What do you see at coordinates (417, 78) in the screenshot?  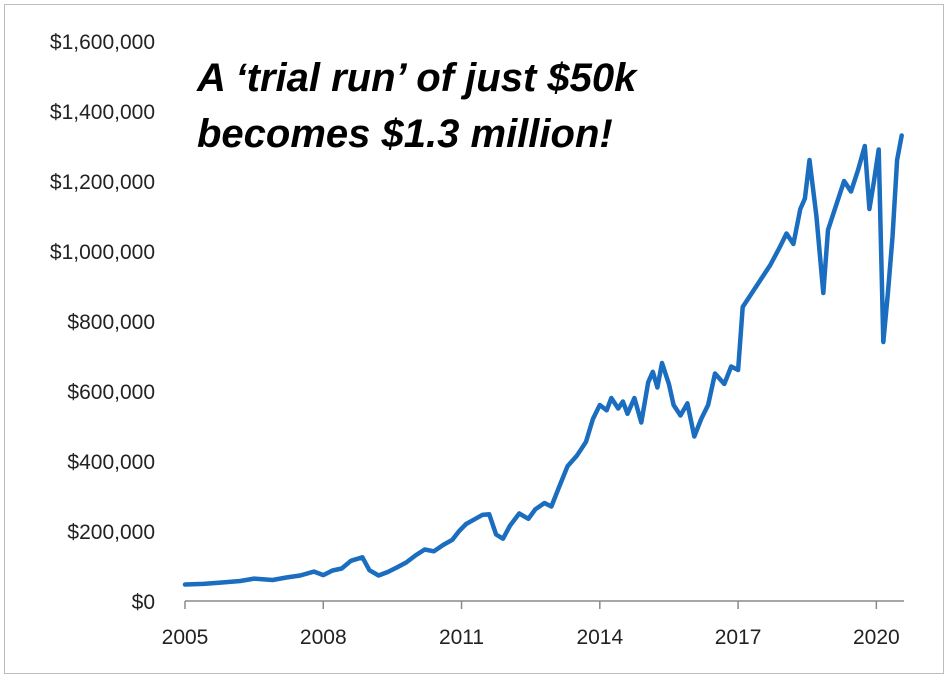 I see `chart-title-line-1: A ‘trial run’ of just $50k` at bounding box center [417, 78].